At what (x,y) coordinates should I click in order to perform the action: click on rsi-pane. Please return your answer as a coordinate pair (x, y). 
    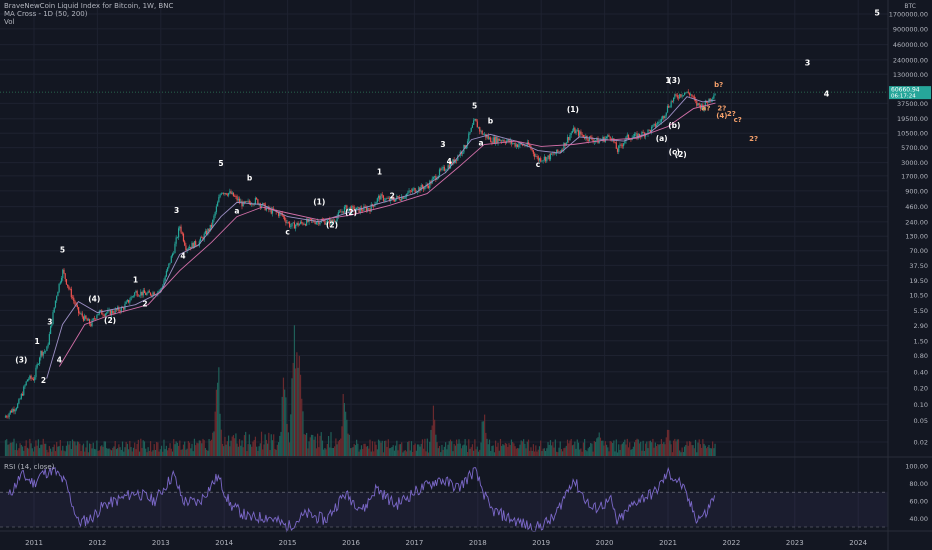
    Looking at the image, I should click on (444, 499).